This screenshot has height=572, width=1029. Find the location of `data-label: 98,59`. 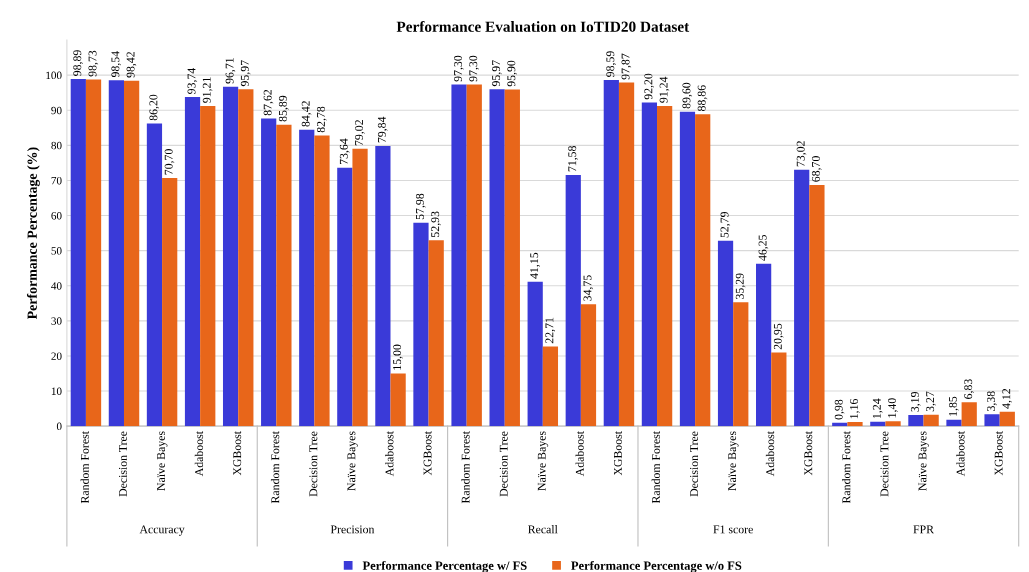

data-label: 98,59 is located at coordinates (611, 64).